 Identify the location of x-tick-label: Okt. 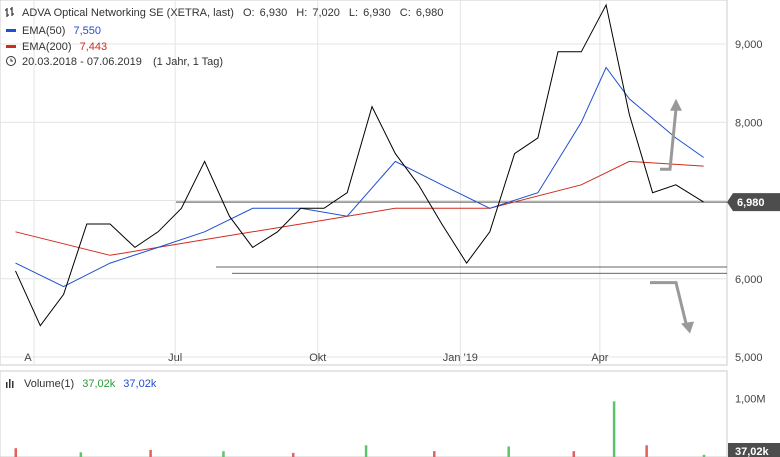
(317, 358).